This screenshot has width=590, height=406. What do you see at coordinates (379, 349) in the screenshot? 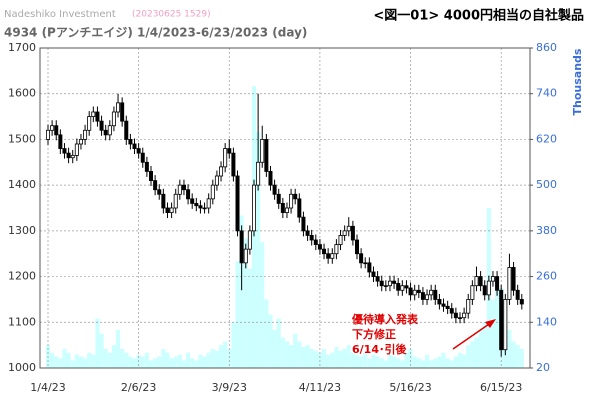
I see `annotation: 6/14･引後` at bounding box center [379, 349].